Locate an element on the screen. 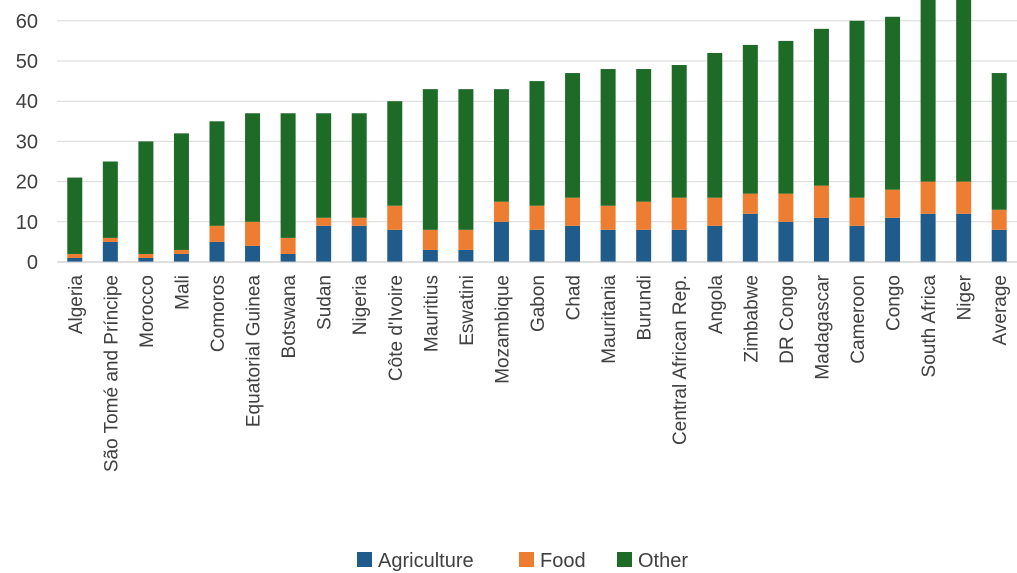 The width and height of the screenshot is (1017, 573). bar-group-cote-d-ivoire is located at coordinates (395, 181).